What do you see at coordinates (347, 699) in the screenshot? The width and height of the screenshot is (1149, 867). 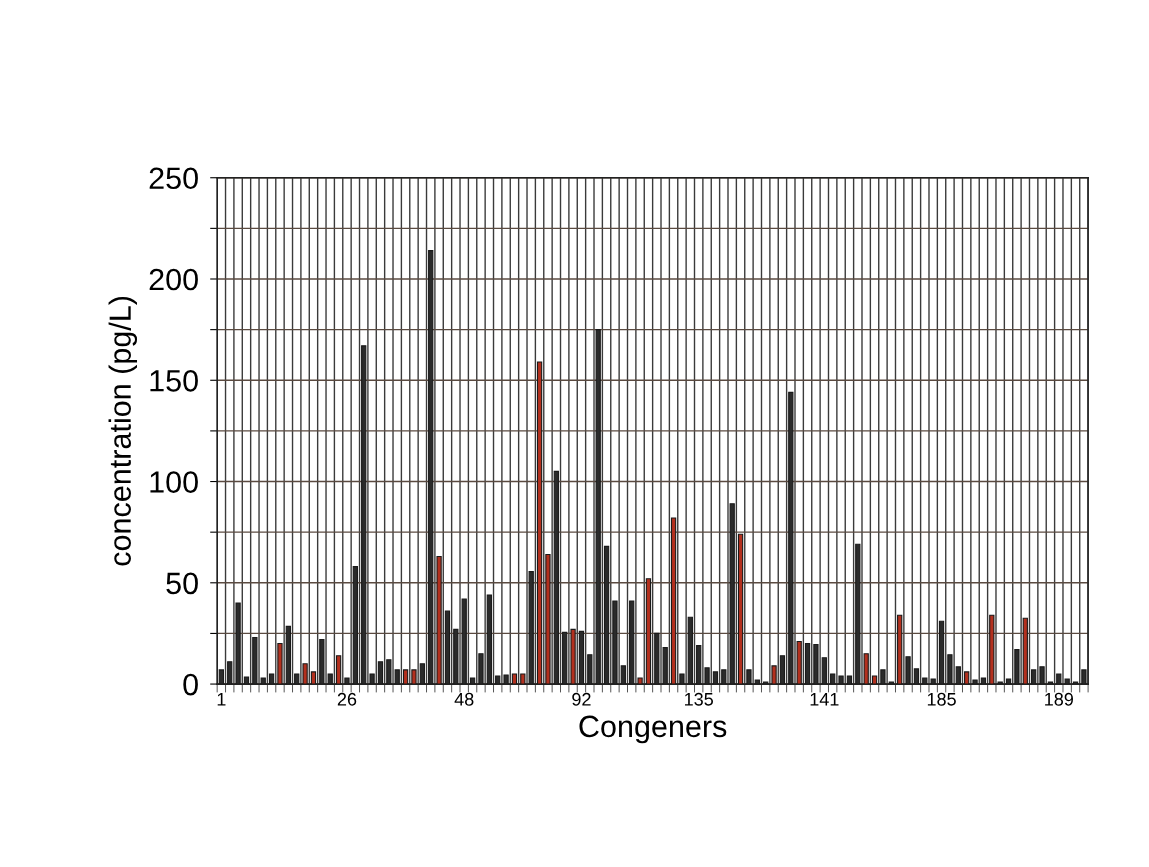 I see `x-tick-label: 26` at bounding box center [347, 699].